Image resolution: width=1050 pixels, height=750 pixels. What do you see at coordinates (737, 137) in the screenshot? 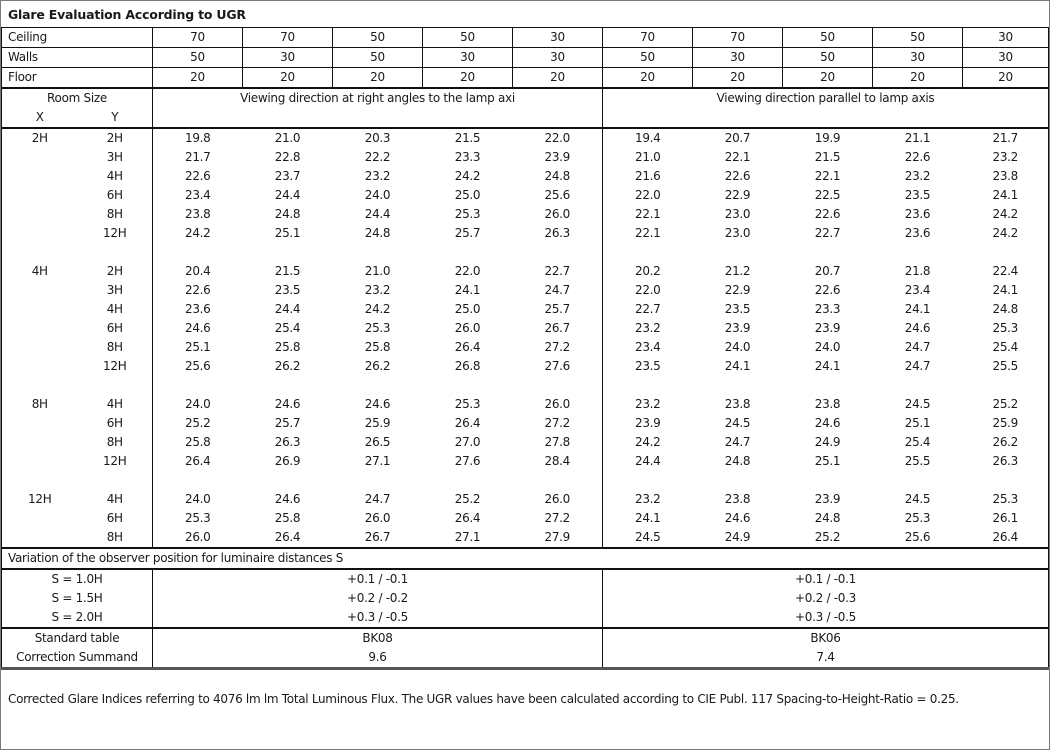
I see `ugr-value: 20.7` at bounding box center [737, 137].